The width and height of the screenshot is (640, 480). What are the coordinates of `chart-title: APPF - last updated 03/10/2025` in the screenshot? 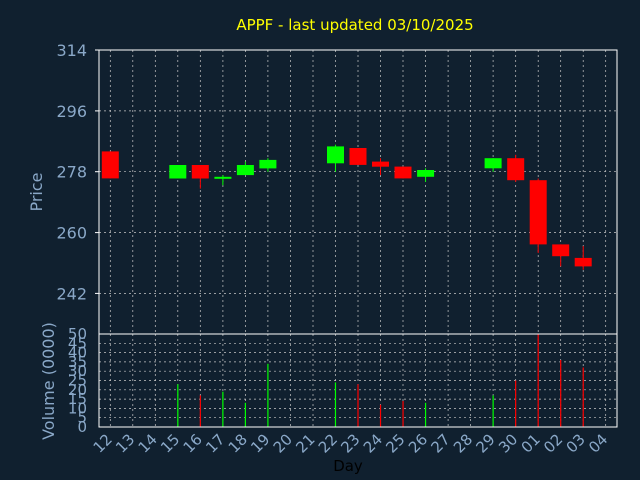 It's located at (354, 25).